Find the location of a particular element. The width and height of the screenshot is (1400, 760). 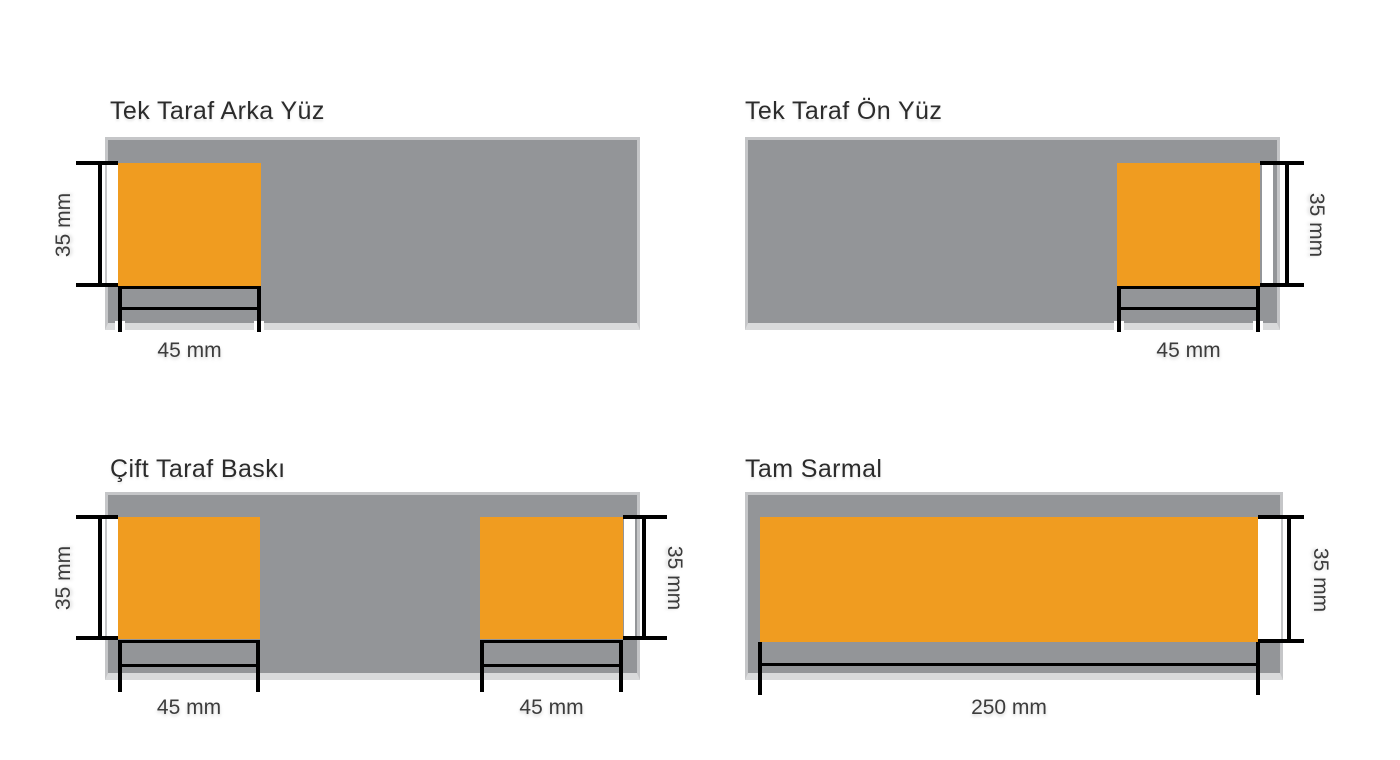

width-dimension-label: 250 mm is located at coordinates (1009, 707).